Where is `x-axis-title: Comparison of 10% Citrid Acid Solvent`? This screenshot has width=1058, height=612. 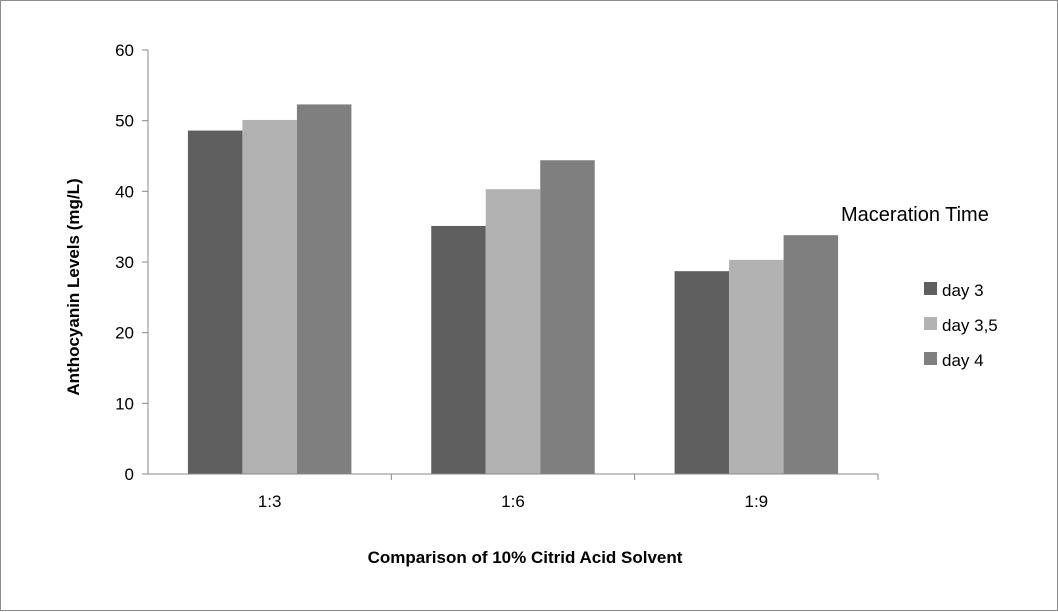 x-axis-title: Comparison of 10% Citrid Acid Solvent is located at coordinates (525, 557).